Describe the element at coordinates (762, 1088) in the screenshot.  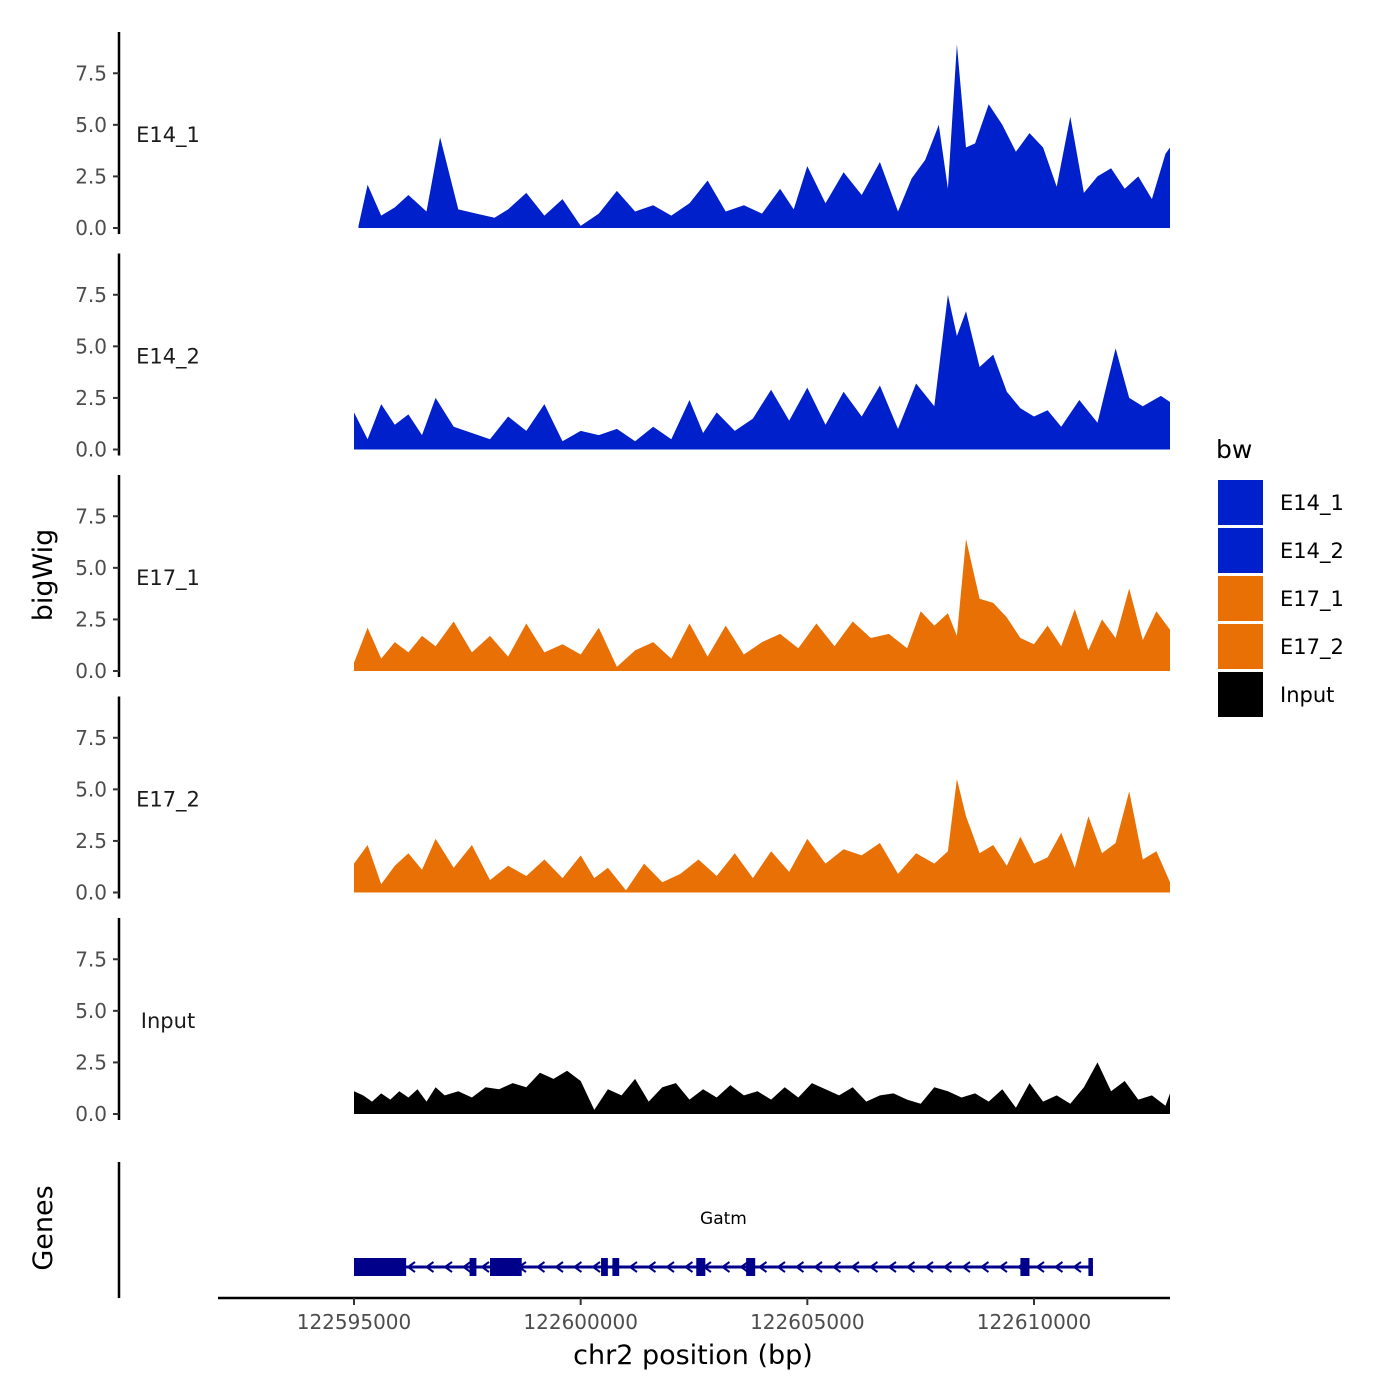
I see `area-Input` at that location.